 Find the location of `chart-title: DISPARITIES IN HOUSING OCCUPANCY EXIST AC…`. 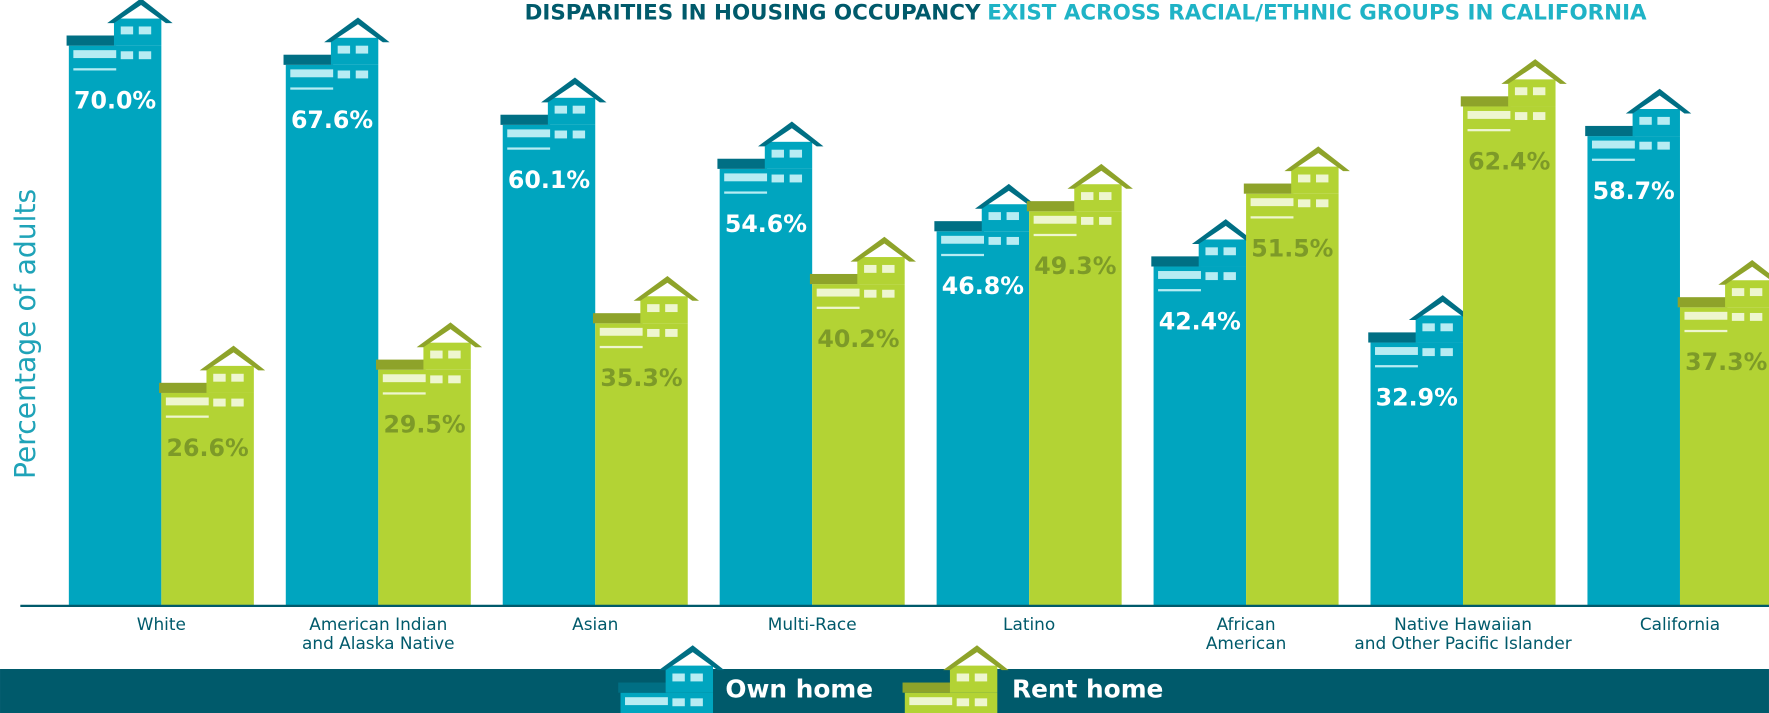

chart-title: DISPARITIES IN HOUSING OCCUPANCY EXIST AC… is located at coordinates (1086, 13).